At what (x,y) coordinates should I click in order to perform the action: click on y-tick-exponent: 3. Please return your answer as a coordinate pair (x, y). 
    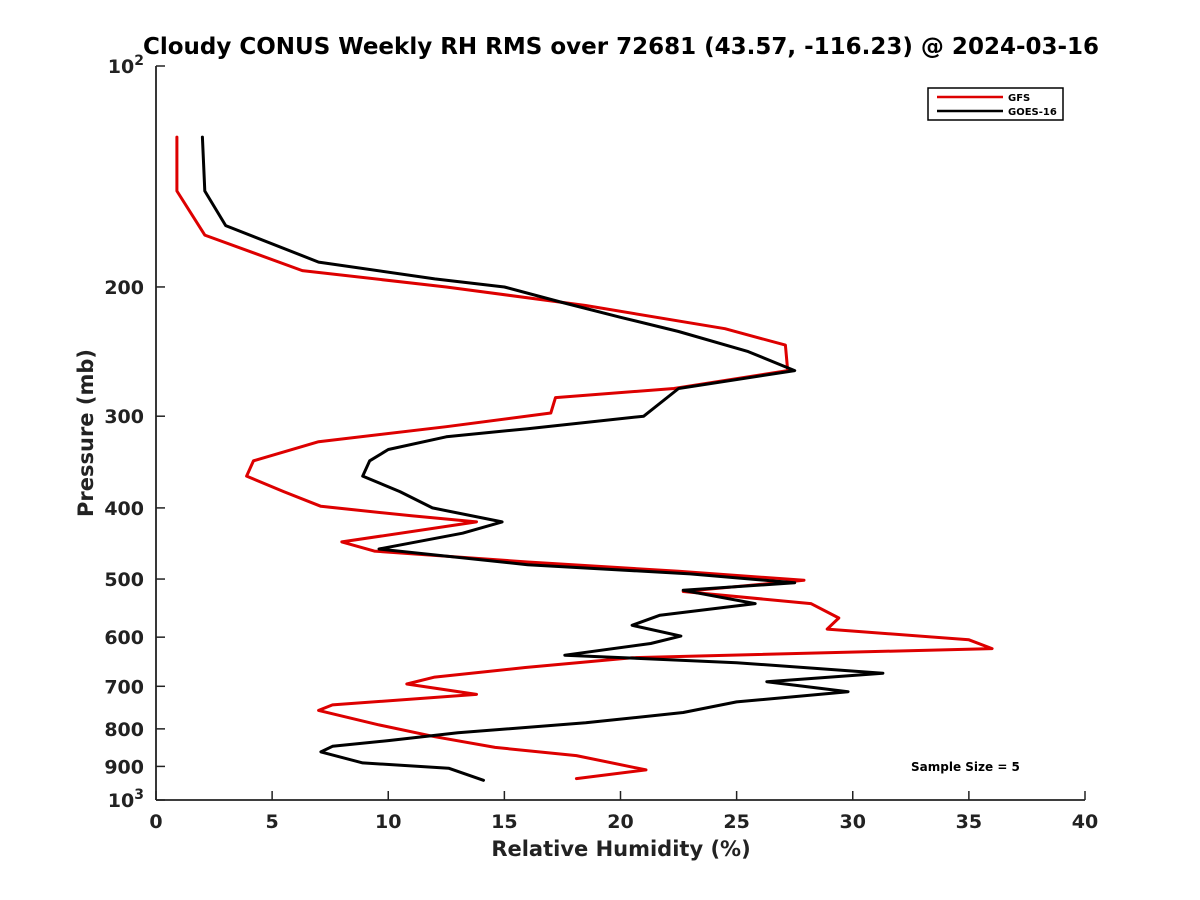
    Looking at the image, I should click on (139, 795).